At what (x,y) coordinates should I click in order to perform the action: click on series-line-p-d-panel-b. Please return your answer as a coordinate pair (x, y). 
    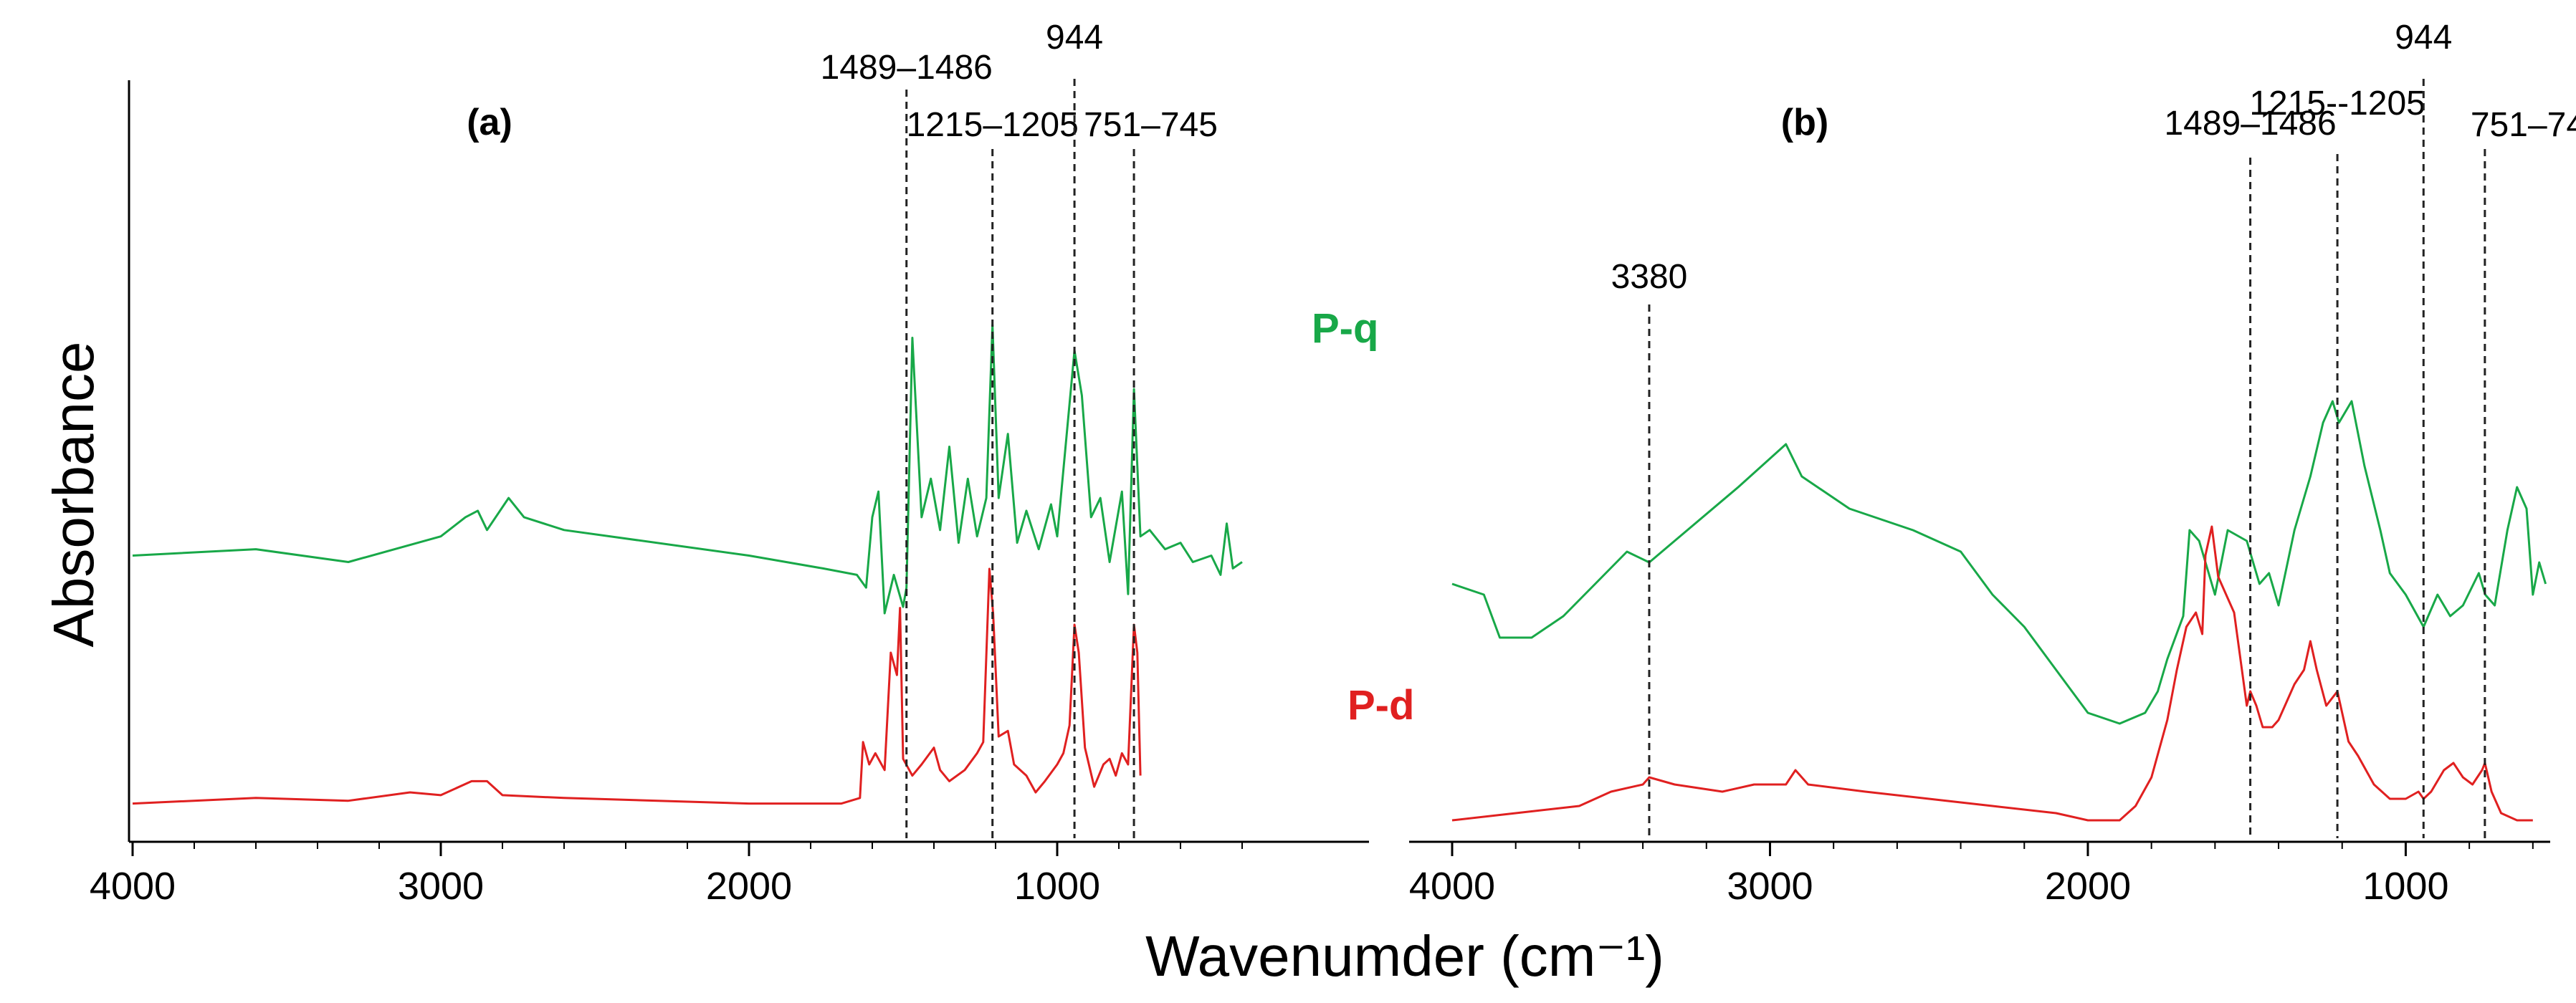
    Looking at the image, I should click on (1992, 673).